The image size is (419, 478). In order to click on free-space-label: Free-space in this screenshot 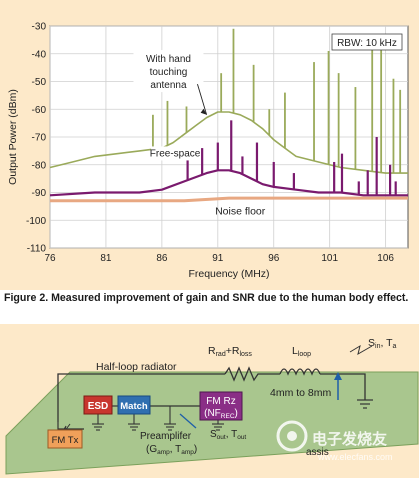, I will do `click(175, 153)`.